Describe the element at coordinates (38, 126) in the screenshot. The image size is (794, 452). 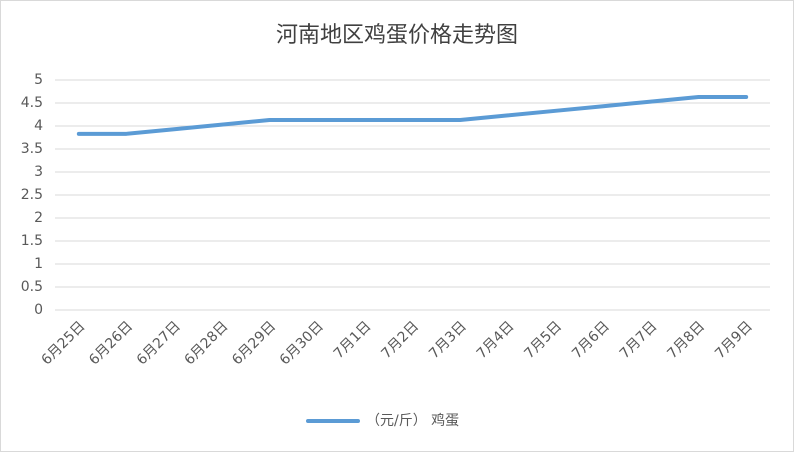
I see `y-tick-label: 4` at that location.